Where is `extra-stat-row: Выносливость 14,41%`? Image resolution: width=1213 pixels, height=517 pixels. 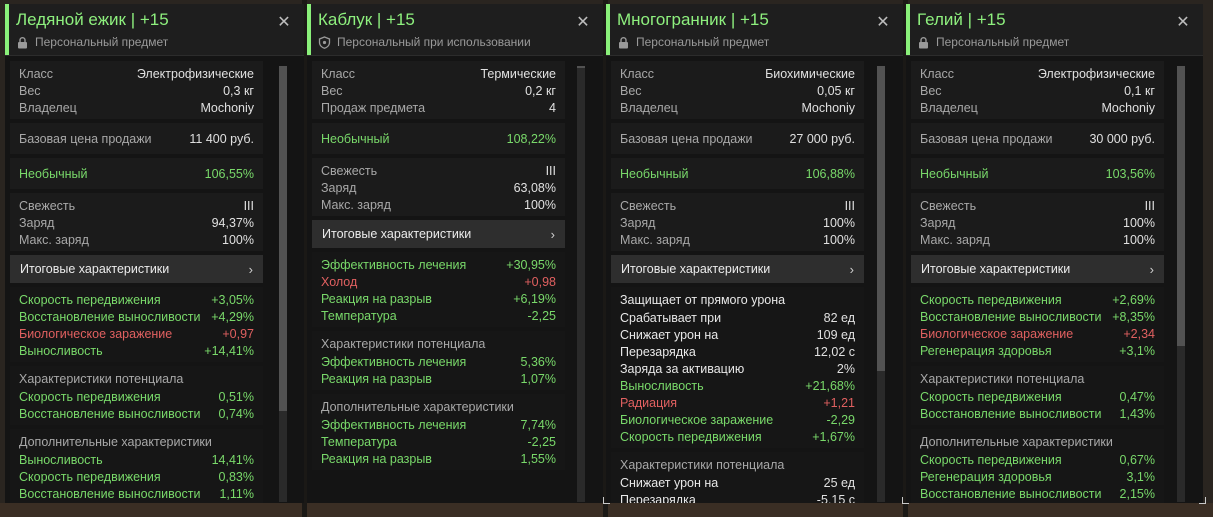 extra-stat-row: Выносливость 14,41% is located at coordinates (136, 459).